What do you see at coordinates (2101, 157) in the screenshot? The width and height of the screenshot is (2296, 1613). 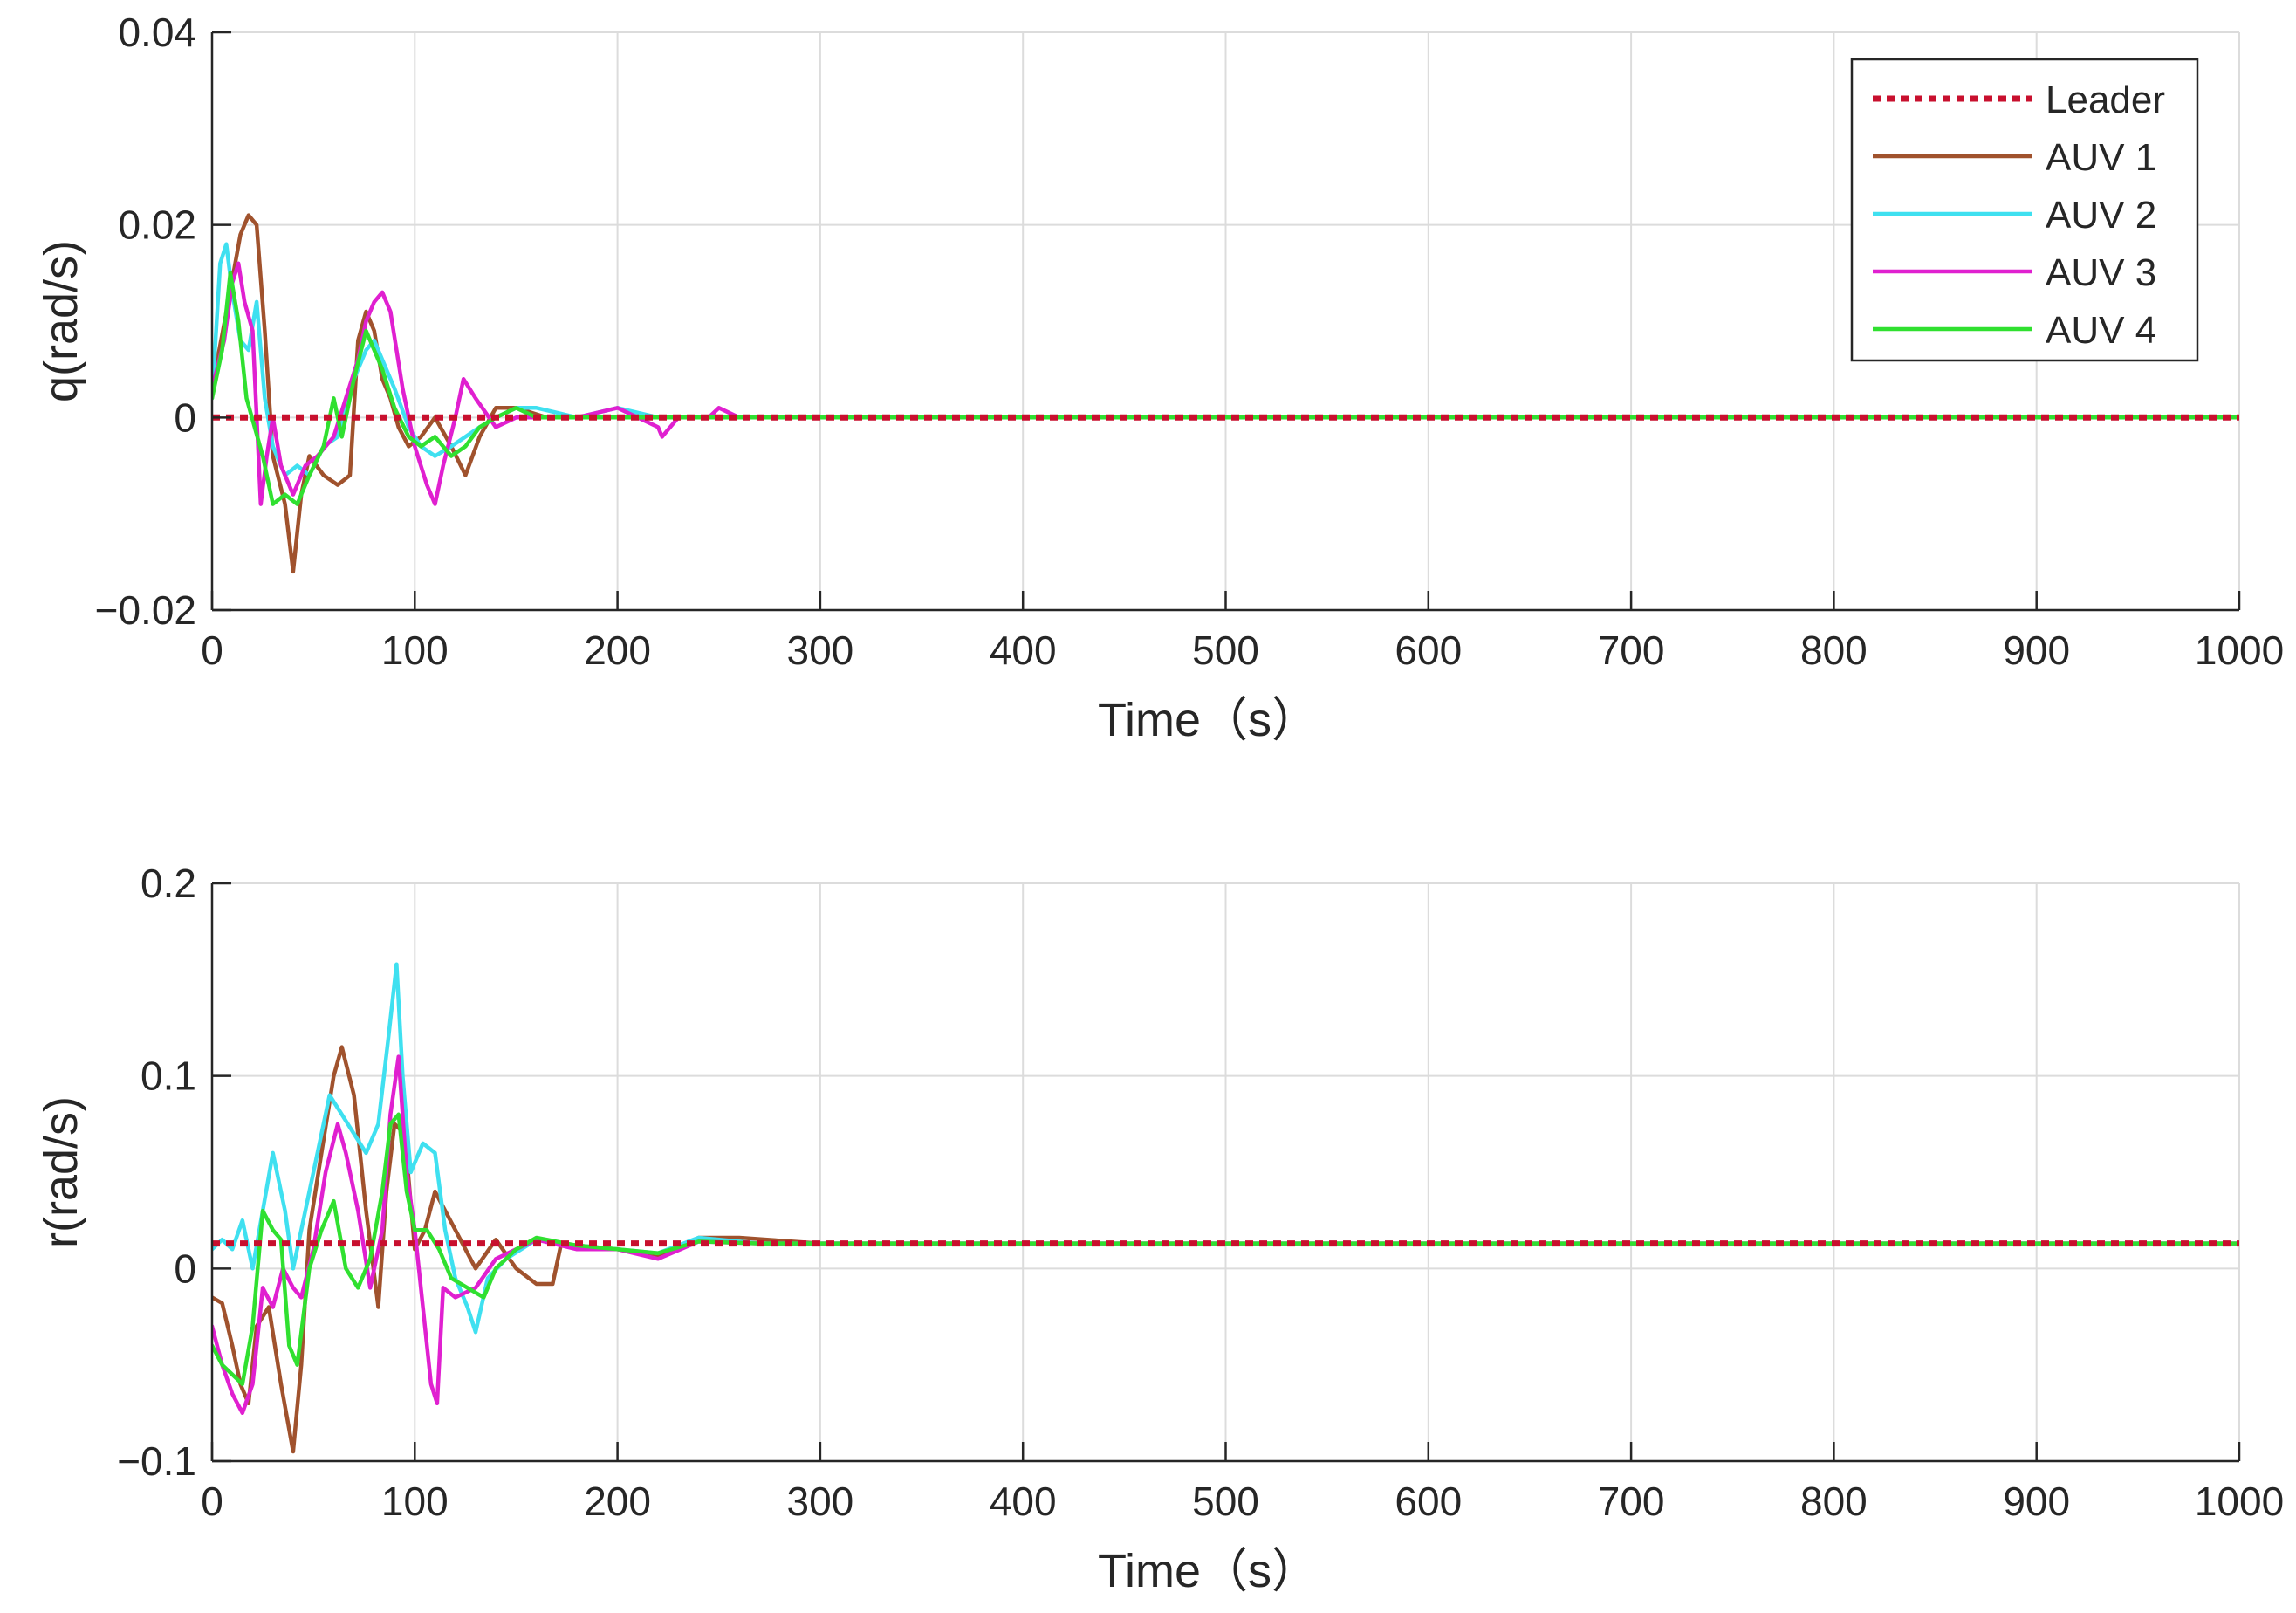 I see `legend-label-auv-1: AUV 1` at bounding box center [2101, 157].